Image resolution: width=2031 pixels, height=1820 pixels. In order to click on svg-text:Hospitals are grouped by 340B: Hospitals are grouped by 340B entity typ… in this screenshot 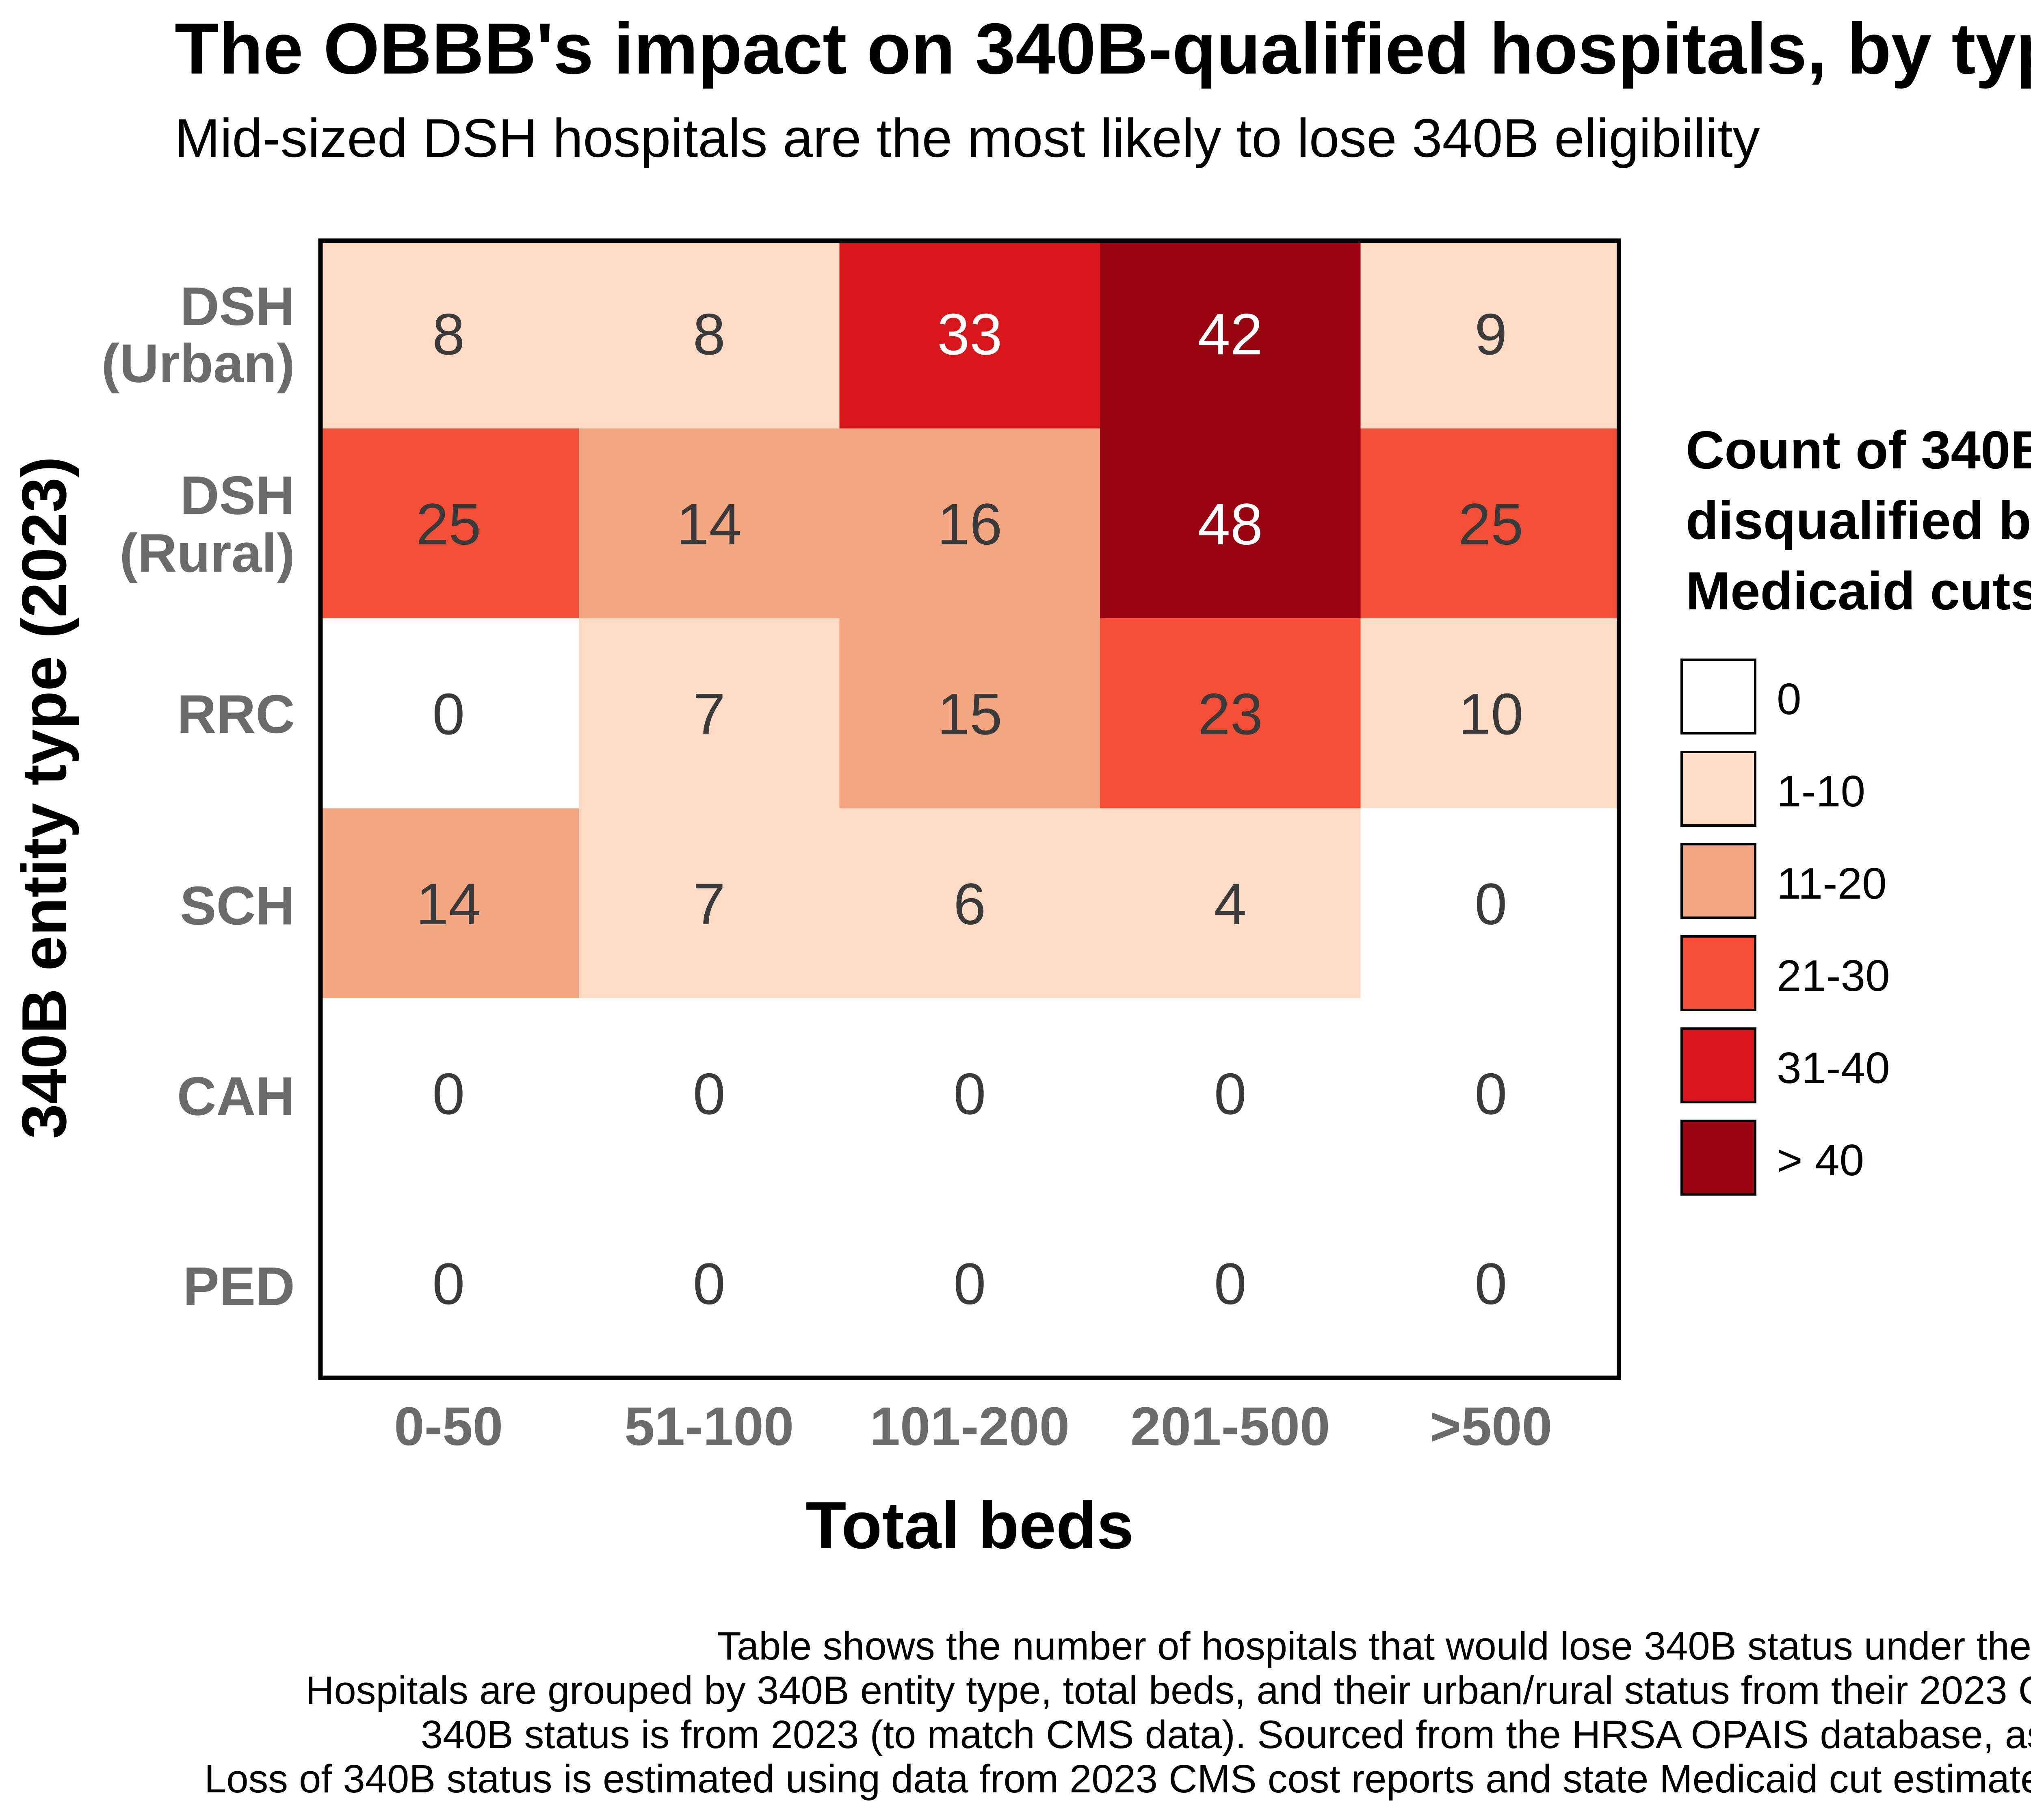, I will do `click(1168, 1690)`.